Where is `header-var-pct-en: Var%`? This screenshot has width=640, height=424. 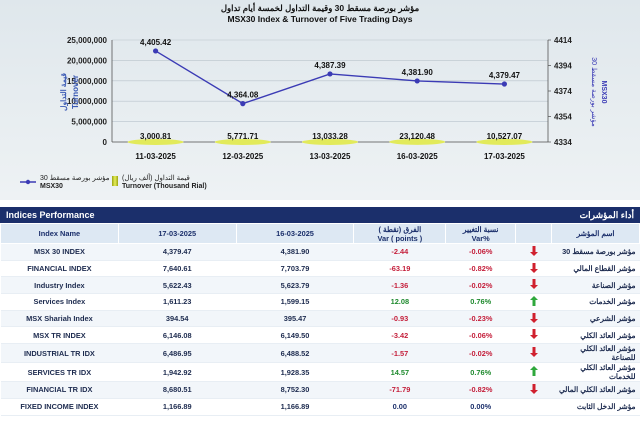
header-var-pct-en: Var% is located at coordinates (480, 238).